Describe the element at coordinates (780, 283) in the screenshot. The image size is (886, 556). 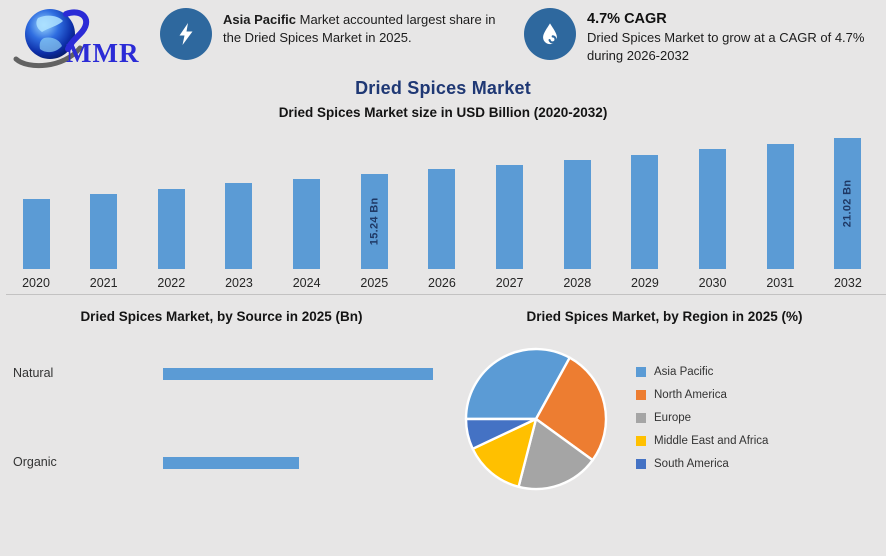
I see `x-axis-label-2031: 2031` at that location.